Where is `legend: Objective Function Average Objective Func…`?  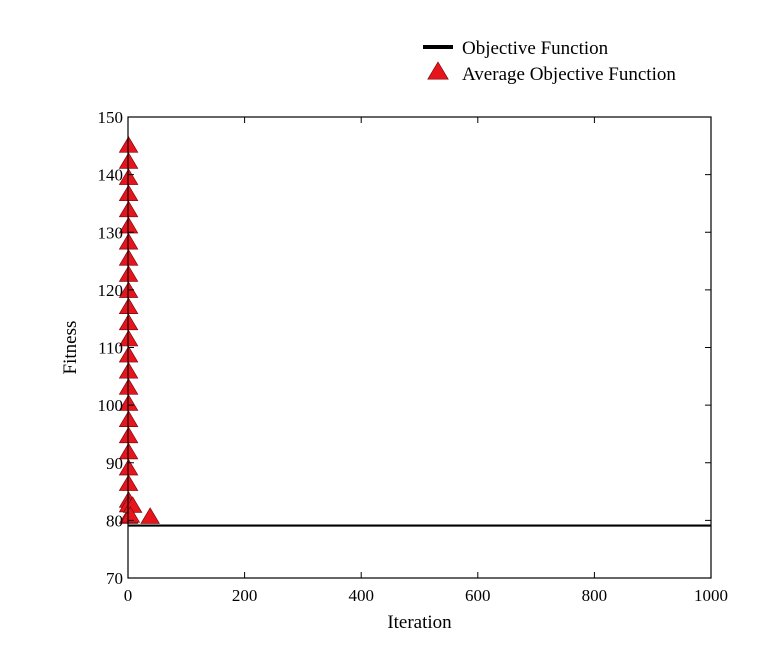 legend: Objective Function Average Objective Func… is located at coordinates (549, 61).